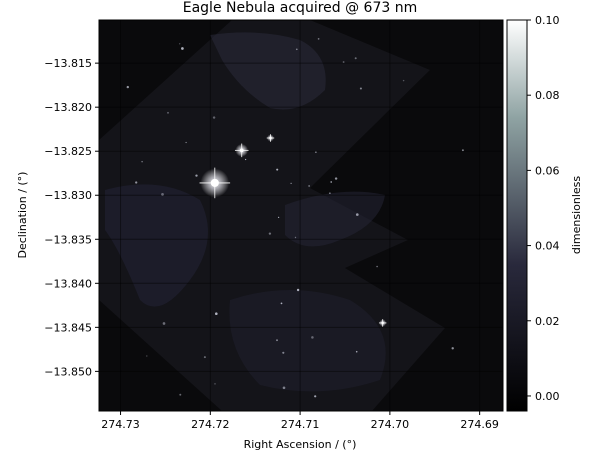 Image resolution: width=600 pixels, height=450 pixels. What do you see at coordinates (547, 170) in the screenshot?
I see `colorbar-tick-label: 0.06` at bounding box center [547, 170].